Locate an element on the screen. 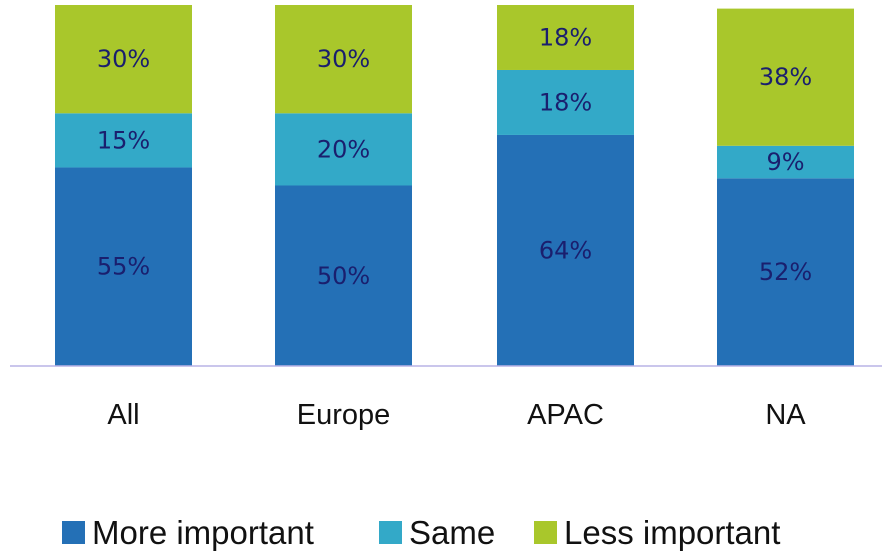  data-label-all-more-important: 55% is located at coordinates (123, 267).